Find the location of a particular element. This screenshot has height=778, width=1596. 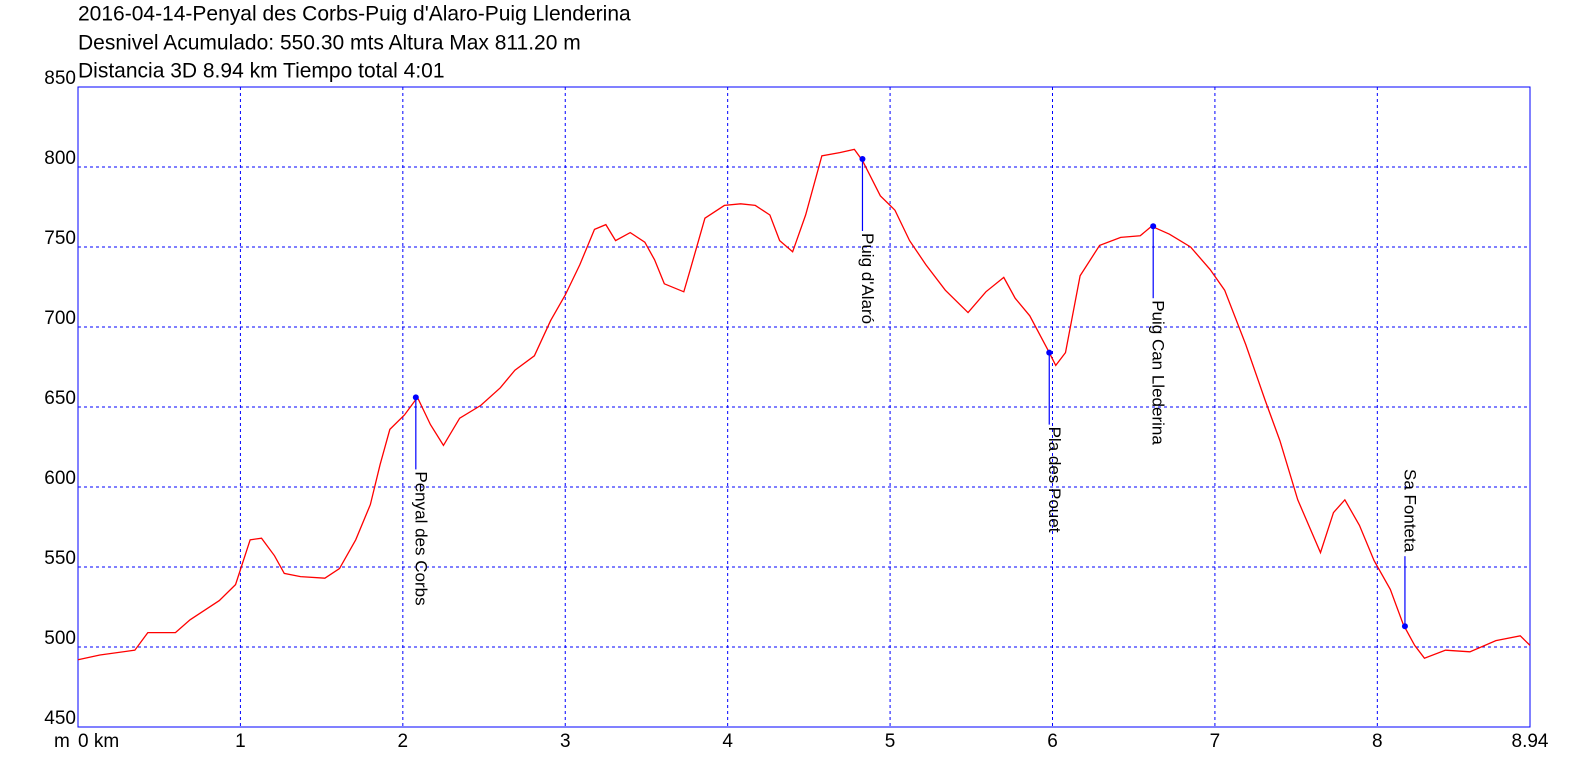

x-tick-label: 7 is located at coordinates (1215, 741).